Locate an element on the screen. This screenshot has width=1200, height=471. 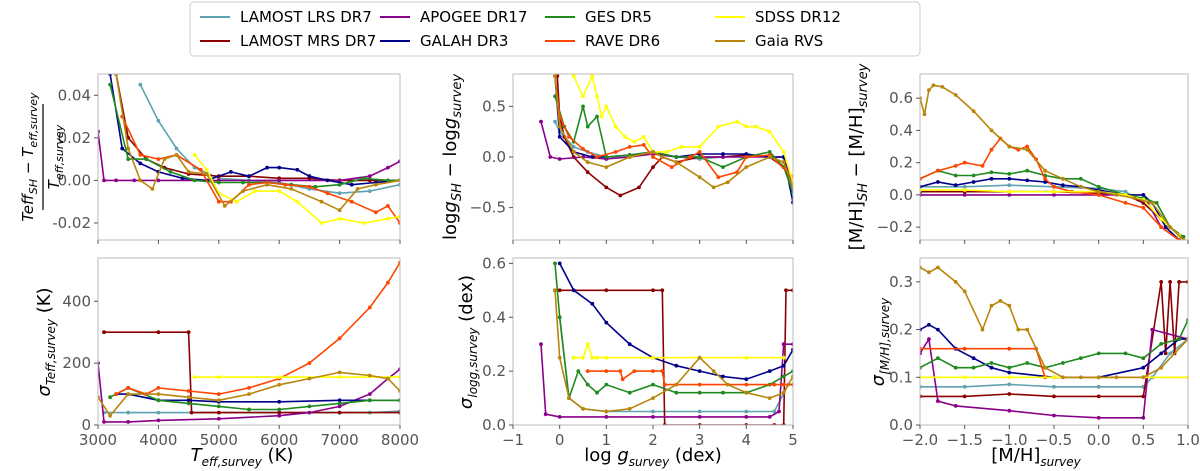
x-tick-label: 4 is located at coordinates (747, 440).